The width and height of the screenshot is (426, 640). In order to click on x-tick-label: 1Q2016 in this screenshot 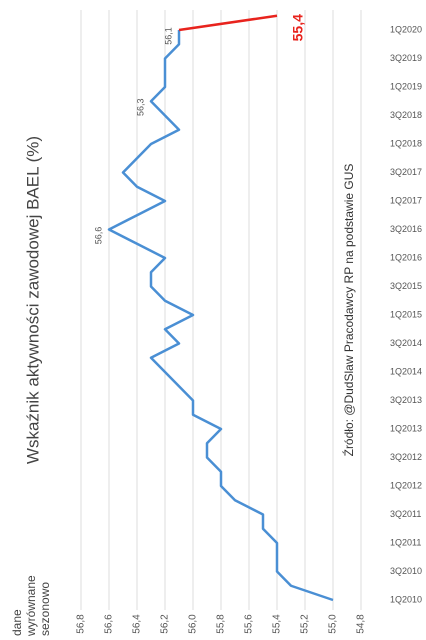, I will do `click(406, 257)`.